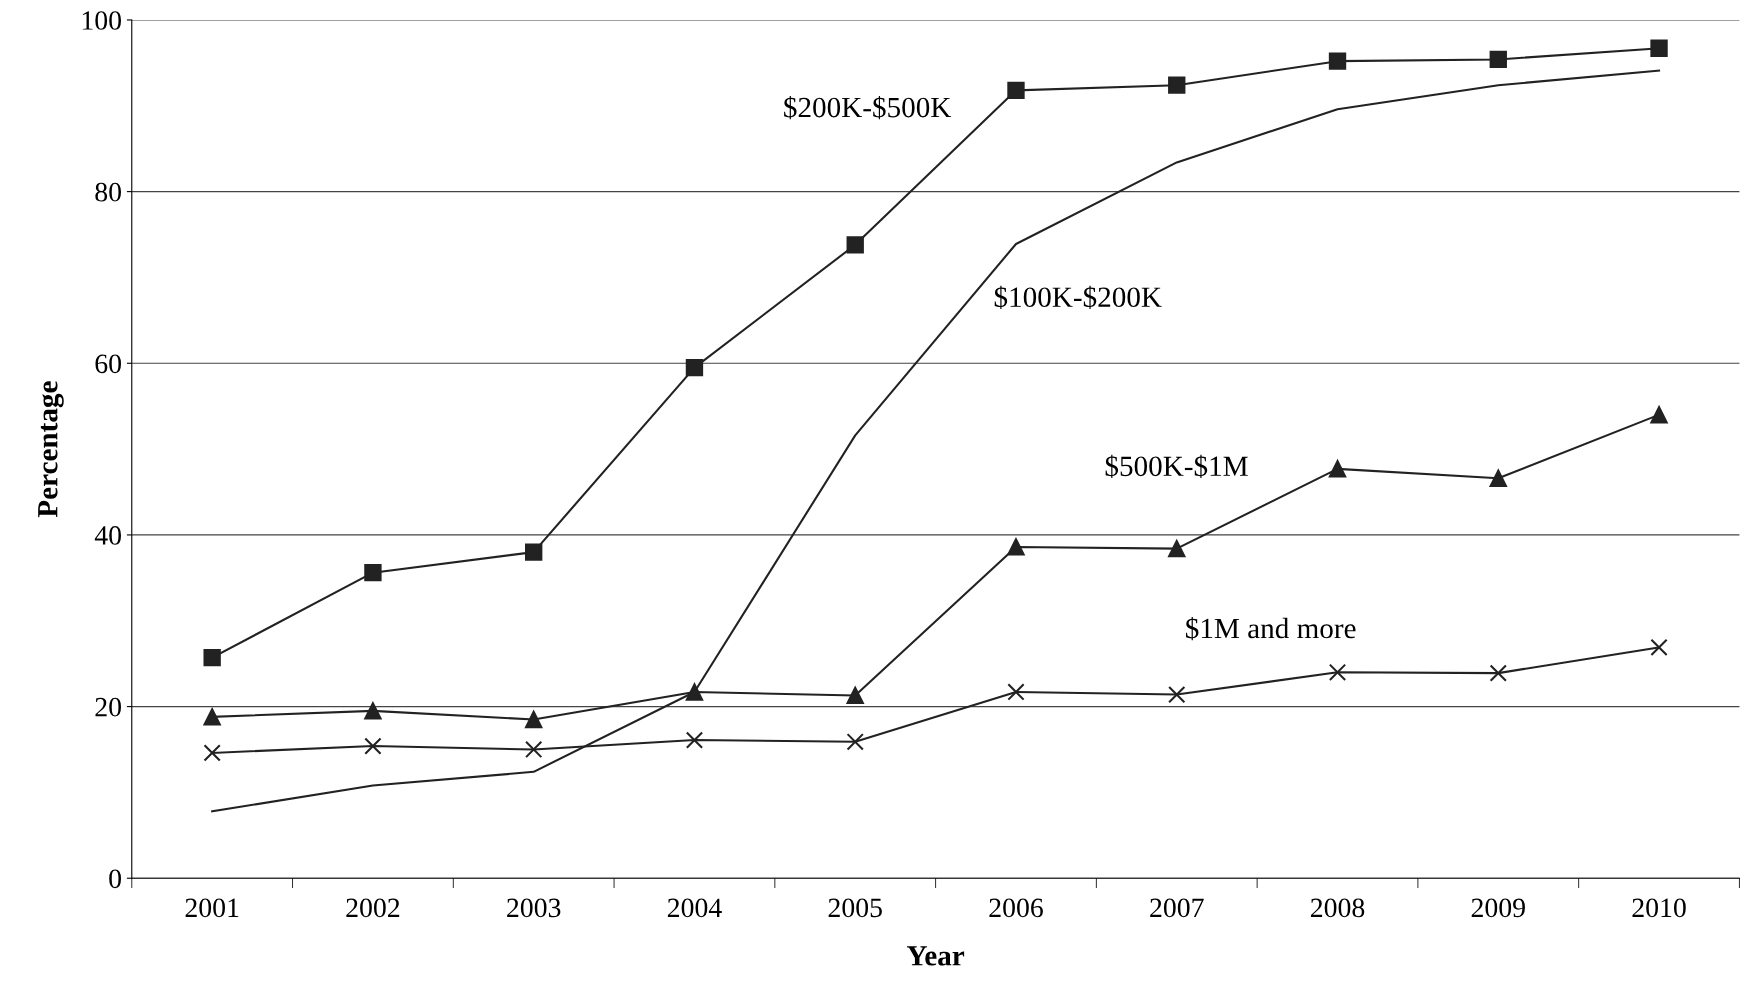 The width and height of the screenshot is (1757, 998). What do you see at coordinates (108, 364) in the screenshot?
I see `y-tick-label: 60` at bounding box center [108, 364].